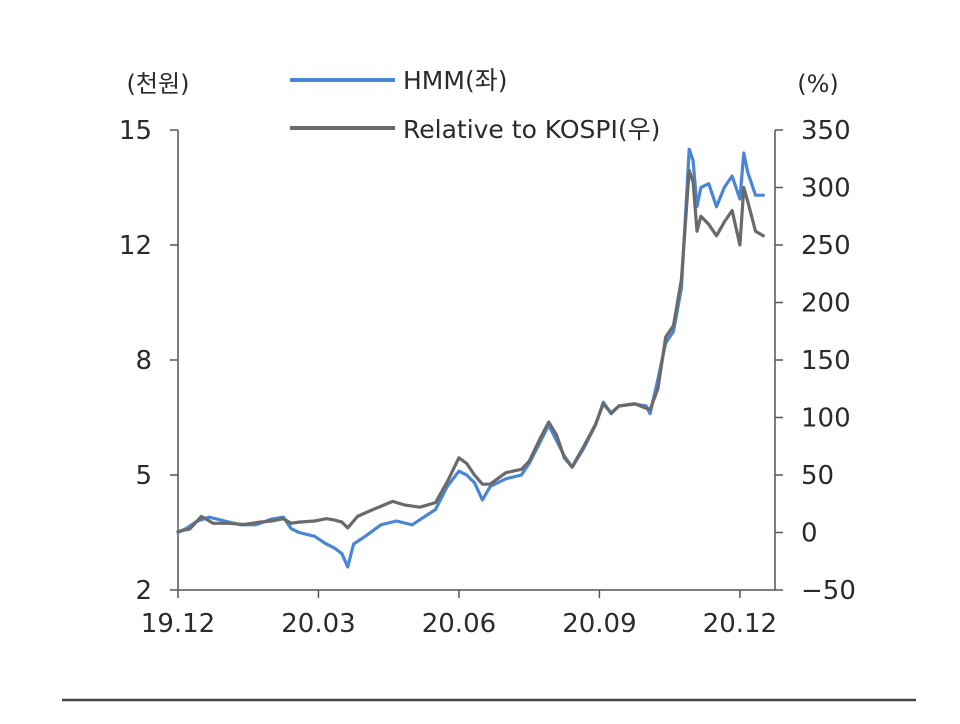  I want to click on right-tick-label: −50, so click(828, 591).